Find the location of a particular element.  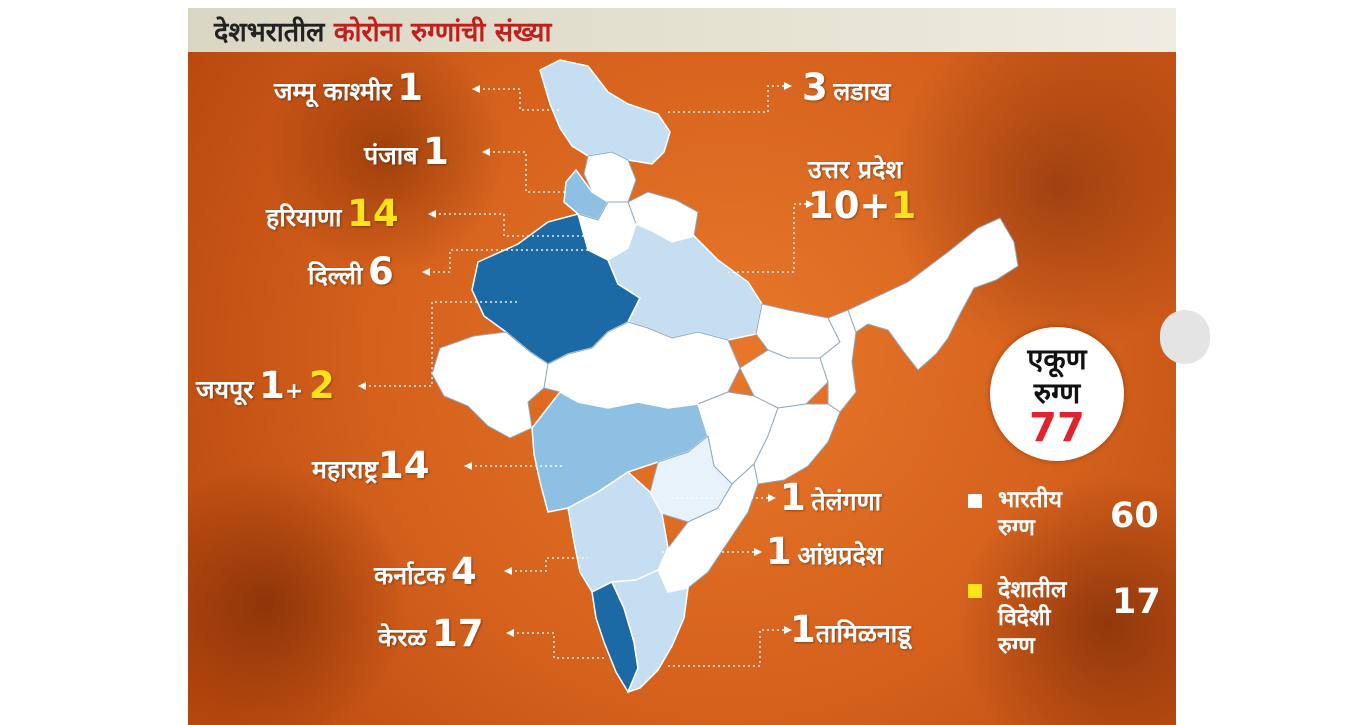

label-kerala: केरळ 17 is located at coordinates (431, 633).